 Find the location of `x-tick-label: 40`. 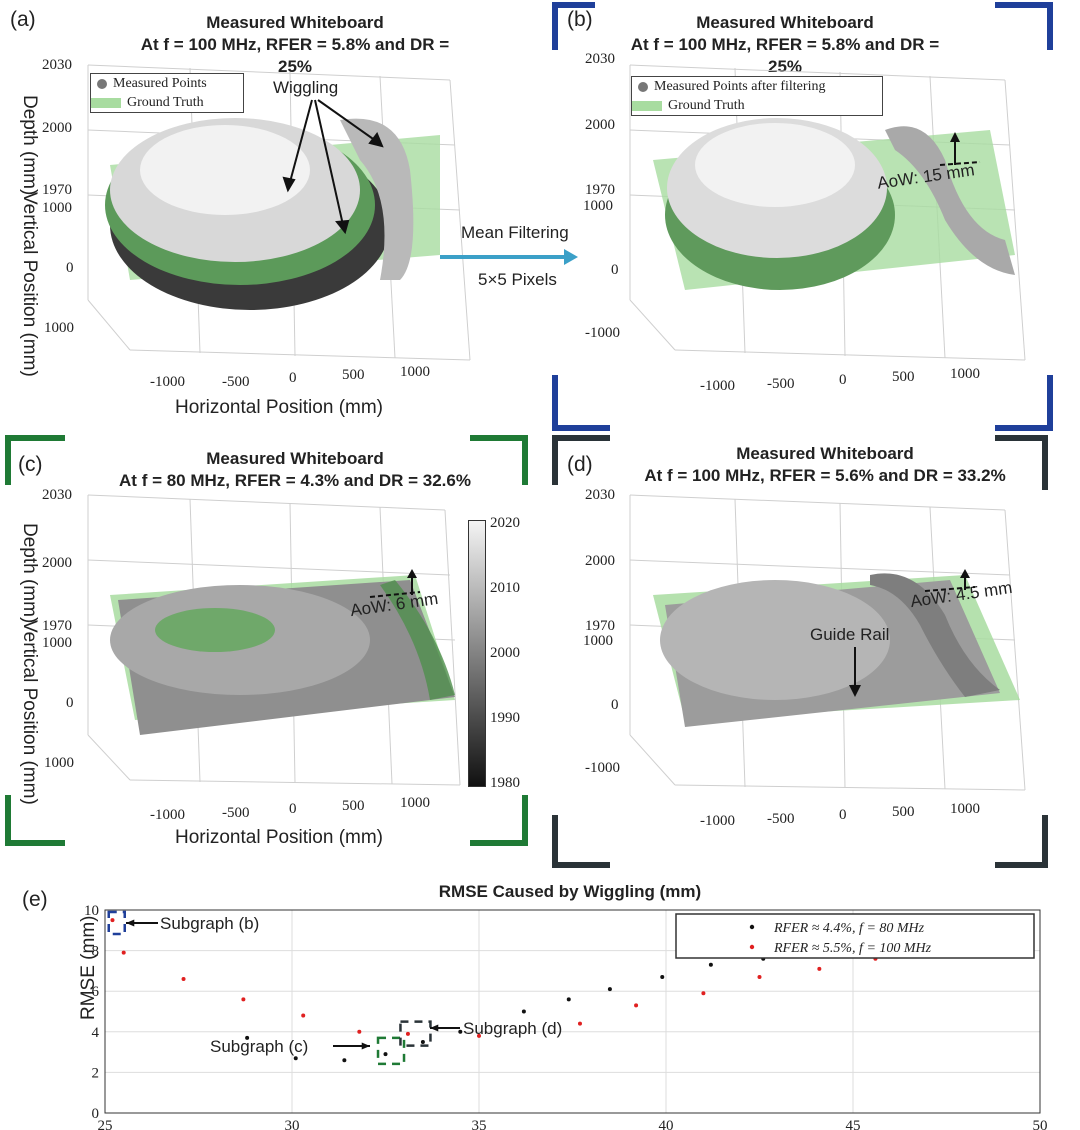

x-tick-label: 40 is located at coordinates (666, 1124).